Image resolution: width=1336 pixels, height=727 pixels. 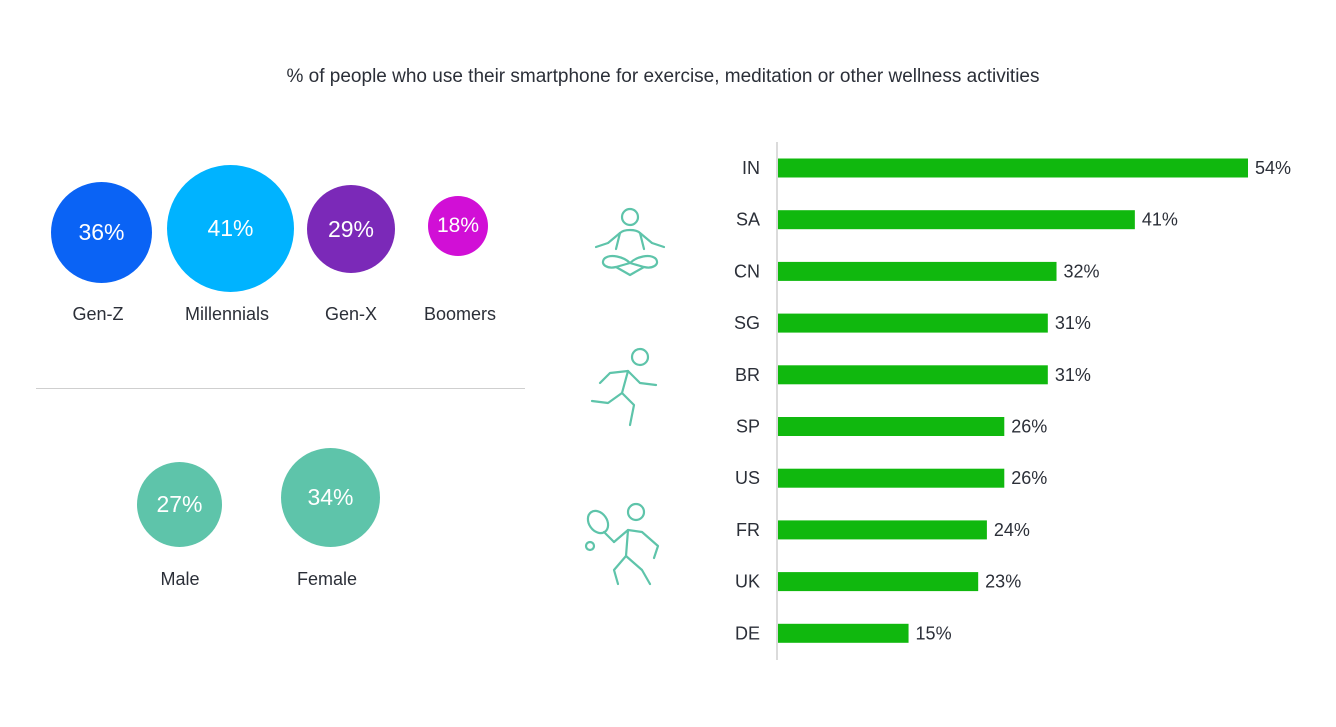 What do you see at coordinates (622, 544) in the screenshot?
I see `tennis-icon` at bounding box center [622, 544].